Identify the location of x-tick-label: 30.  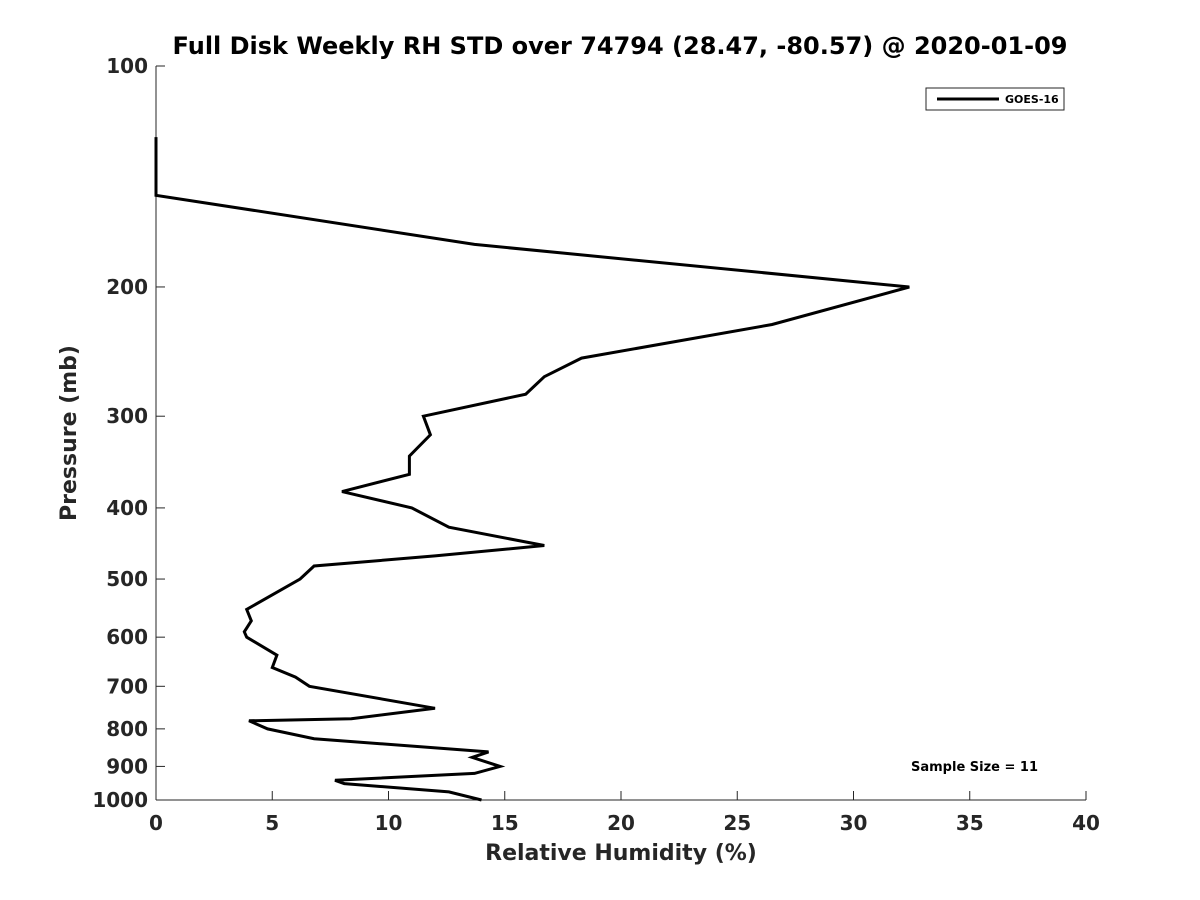
(854, 823).